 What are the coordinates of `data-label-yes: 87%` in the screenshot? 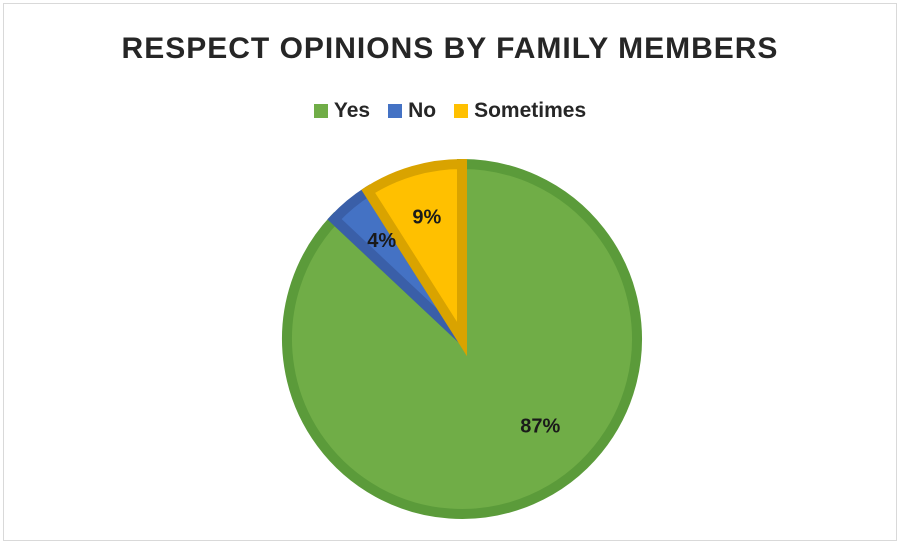 It's located at (540, 427).